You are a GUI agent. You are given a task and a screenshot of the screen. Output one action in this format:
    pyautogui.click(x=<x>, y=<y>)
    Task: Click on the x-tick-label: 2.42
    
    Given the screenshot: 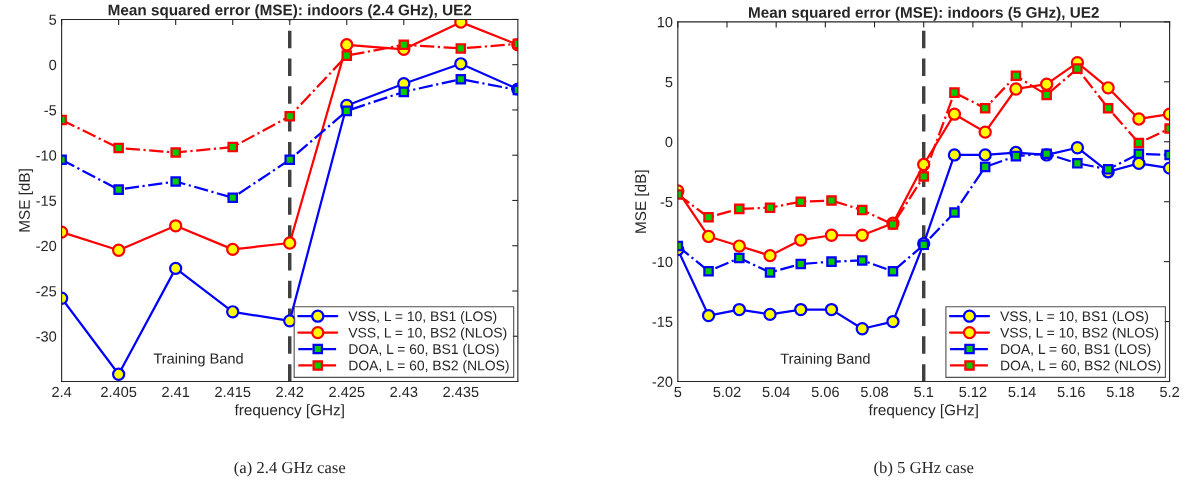 What is the action you would take?
    pyautogui.click(x=290, y=391)
    